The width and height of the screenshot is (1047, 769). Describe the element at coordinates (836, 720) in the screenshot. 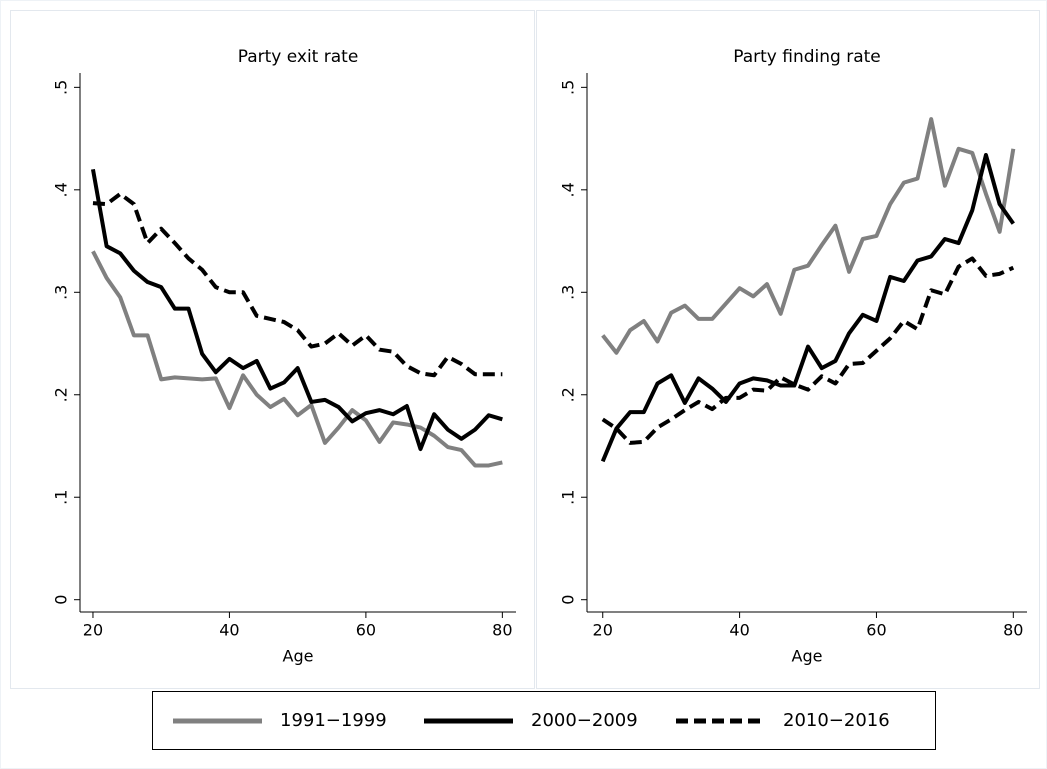

I see `legend-label: 2010−2016` at that location.